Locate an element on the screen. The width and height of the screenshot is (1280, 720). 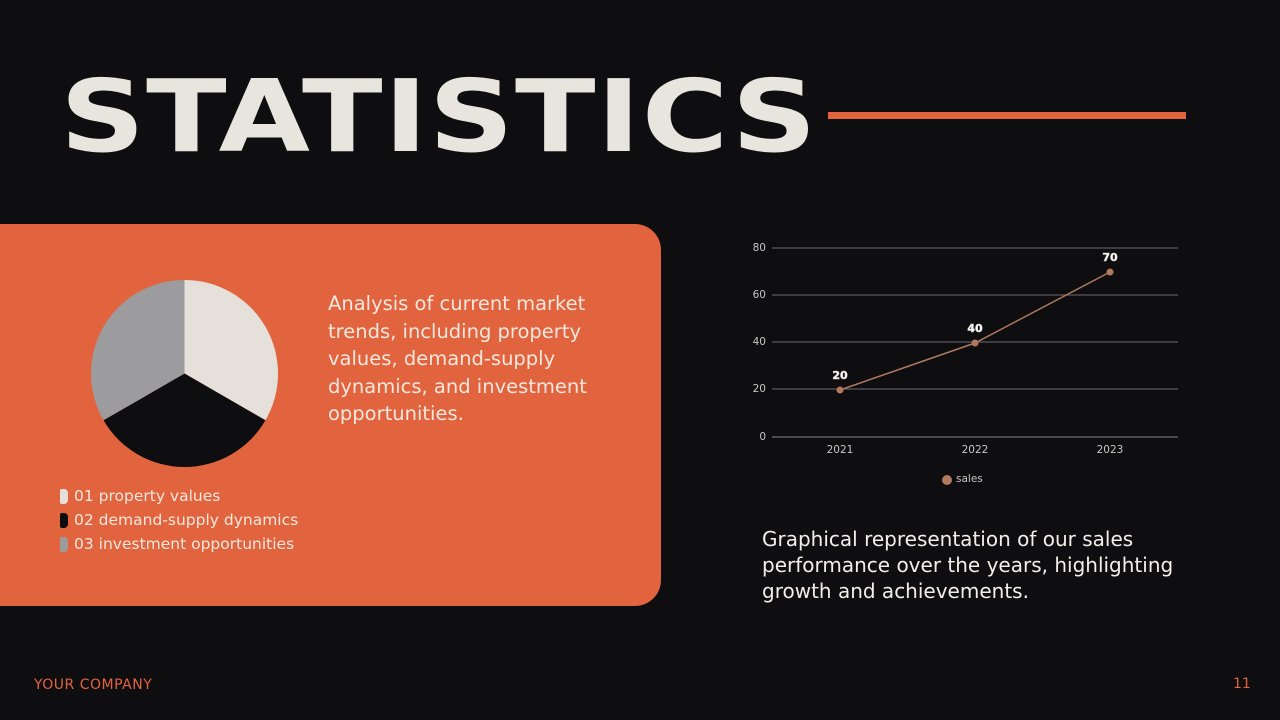
legend-item: 01 property values is located at coordinates (185, 496).